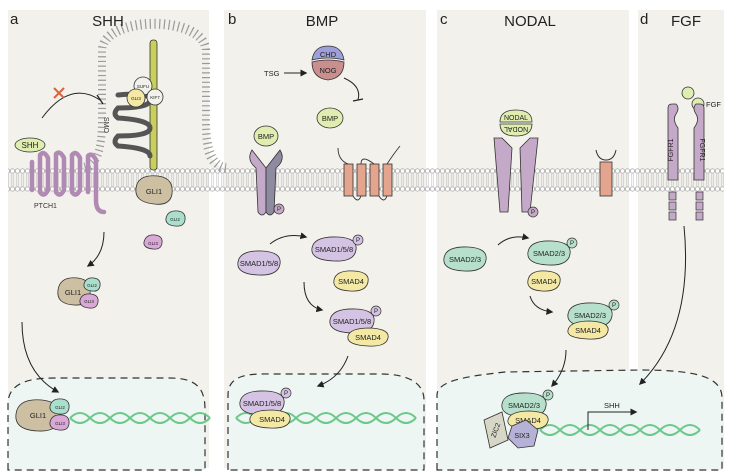 The width and height of the screenshot is (729, 471). Describe the element at coordinates (671, 149) in the screenshot. I see `fgfr1-left-label: FGFR1` at that location.